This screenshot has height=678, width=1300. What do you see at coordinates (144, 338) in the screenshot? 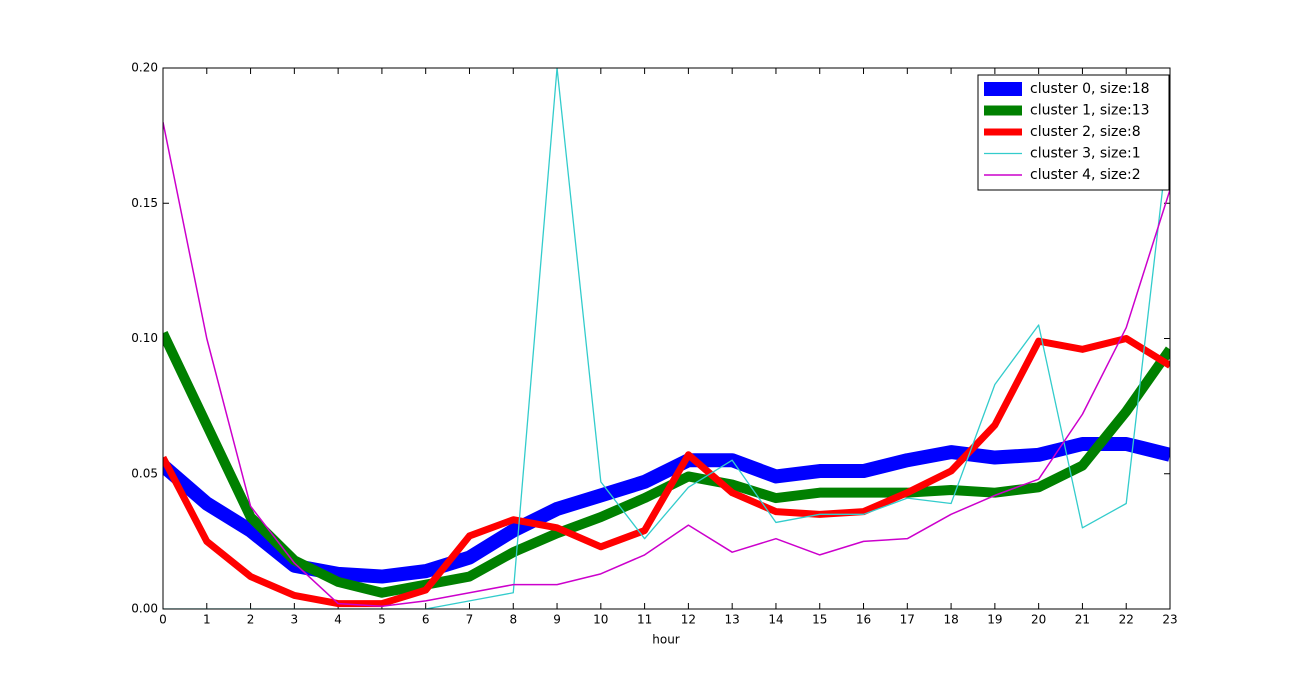
I see `y-tick-label: 0.10` at bounding box center [144, 338].